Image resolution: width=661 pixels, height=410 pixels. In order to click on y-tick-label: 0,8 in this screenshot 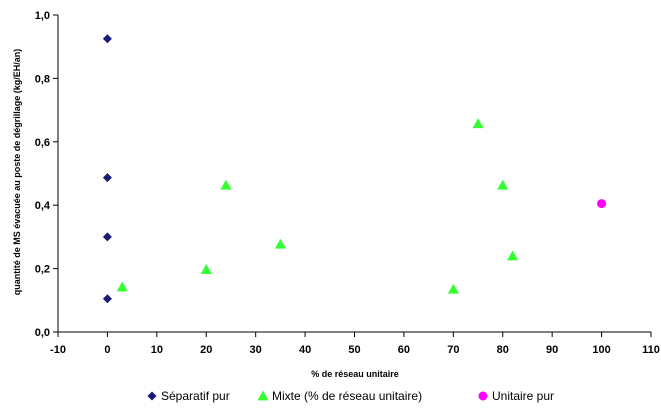, I will do `click(42, 79)`.